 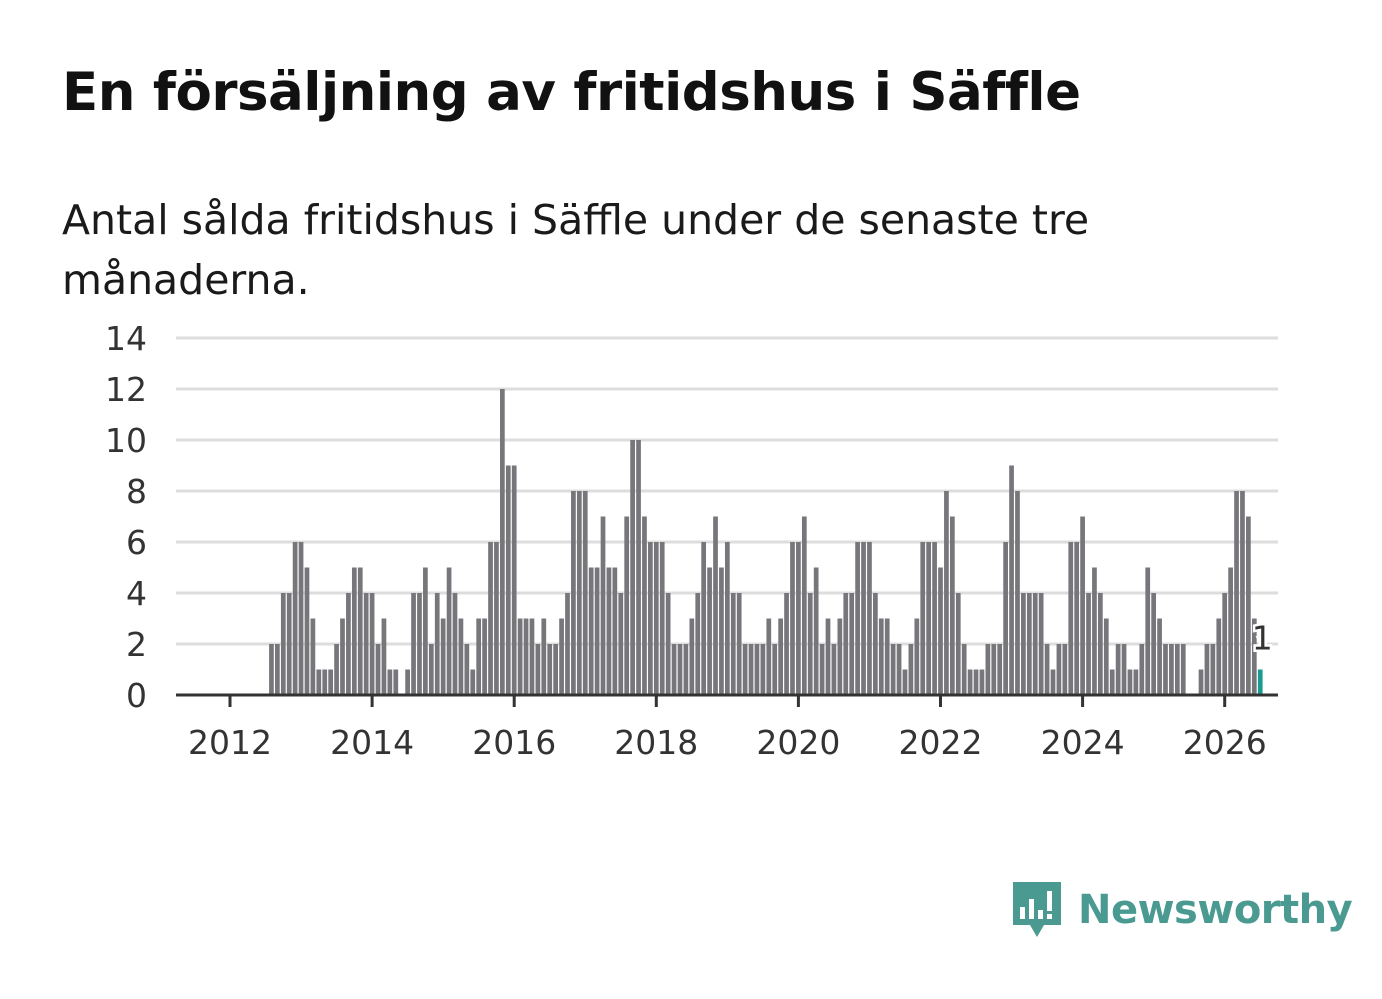 I want to click on x-tick-label: 2024, so click(x=1083, y=742).